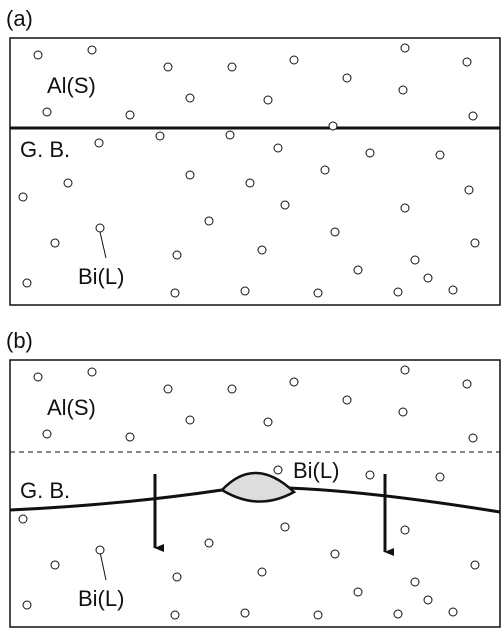 The width and height of the screenshot is (503, 631). Describe the element at coordinates (19, 18) in the screenshot. I see `panel-label: (a)` at that location.